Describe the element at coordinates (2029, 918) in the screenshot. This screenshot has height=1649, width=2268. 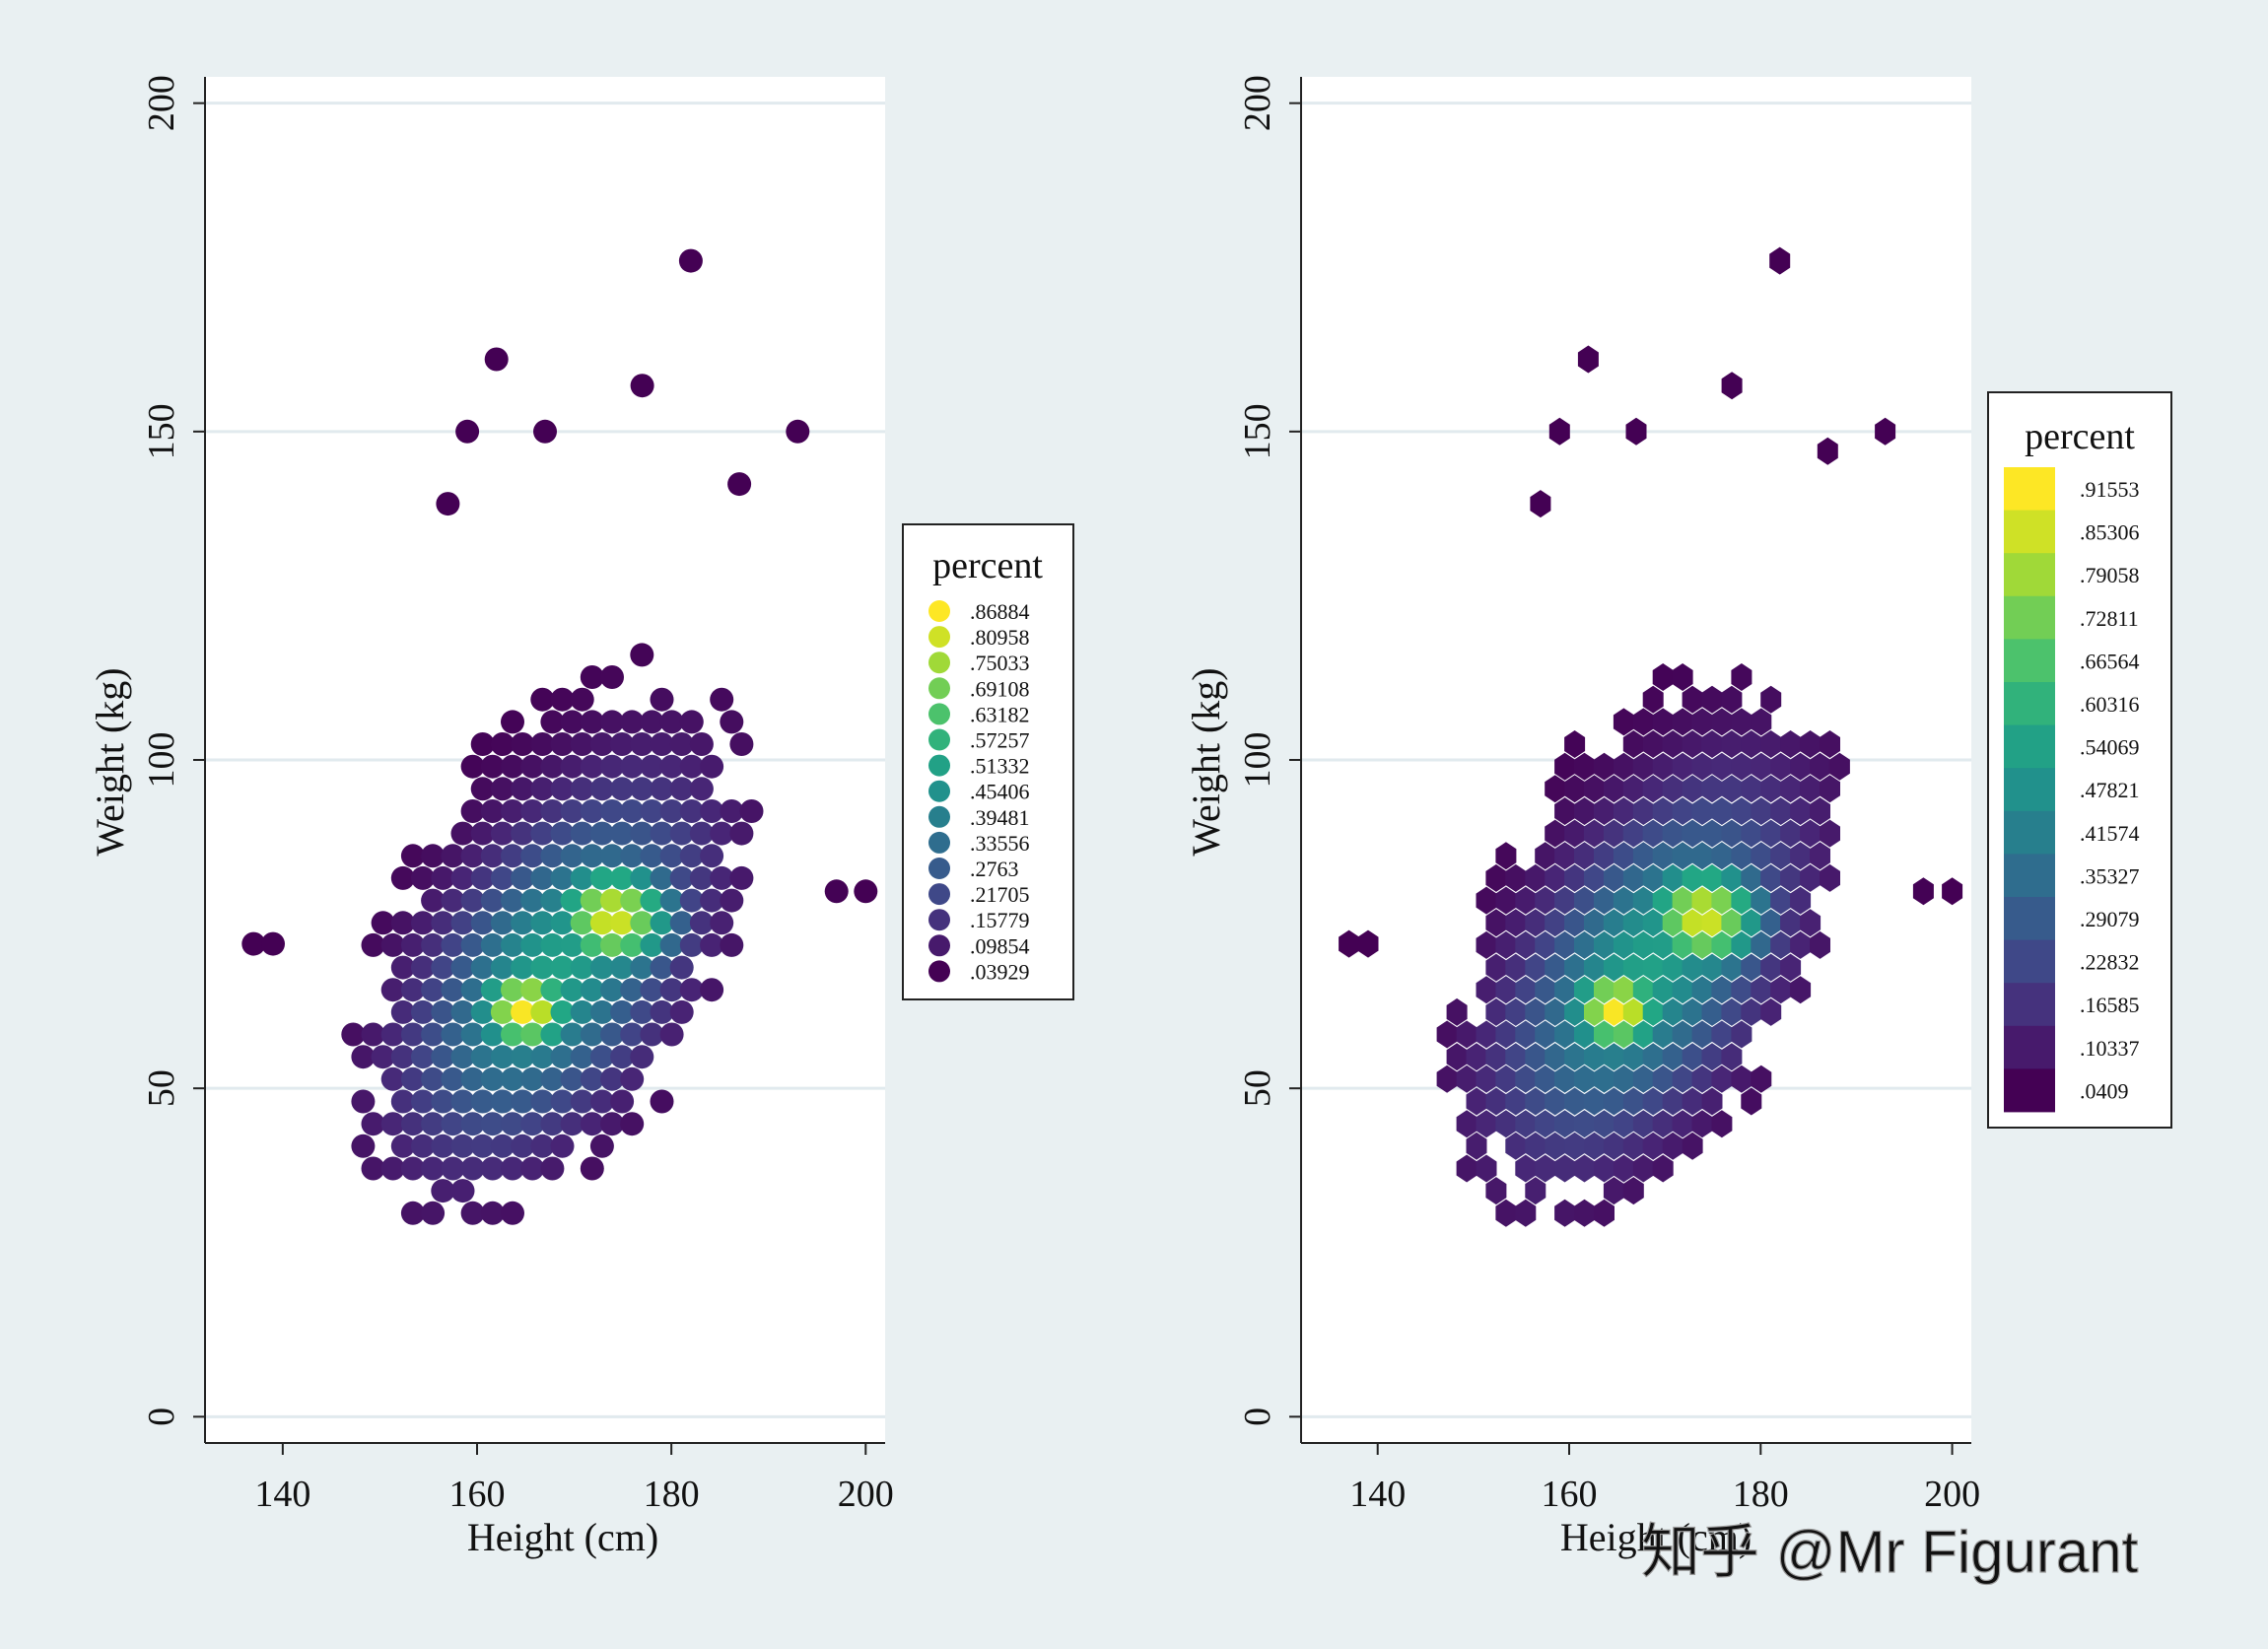
I see `right-legend-swatch` at that location.